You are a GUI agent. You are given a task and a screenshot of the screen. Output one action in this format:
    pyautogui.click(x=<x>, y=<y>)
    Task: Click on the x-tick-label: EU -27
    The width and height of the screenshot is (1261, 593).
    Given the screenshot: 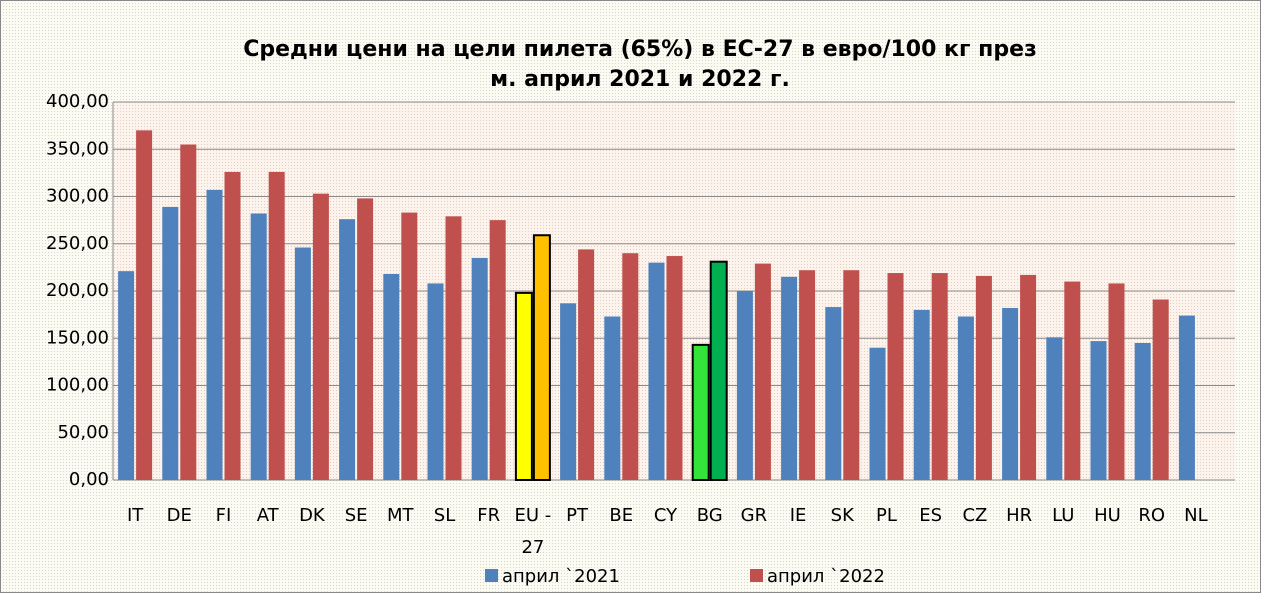 What is the action you would take?
    pyautogui.click(x=533, y=531)
    